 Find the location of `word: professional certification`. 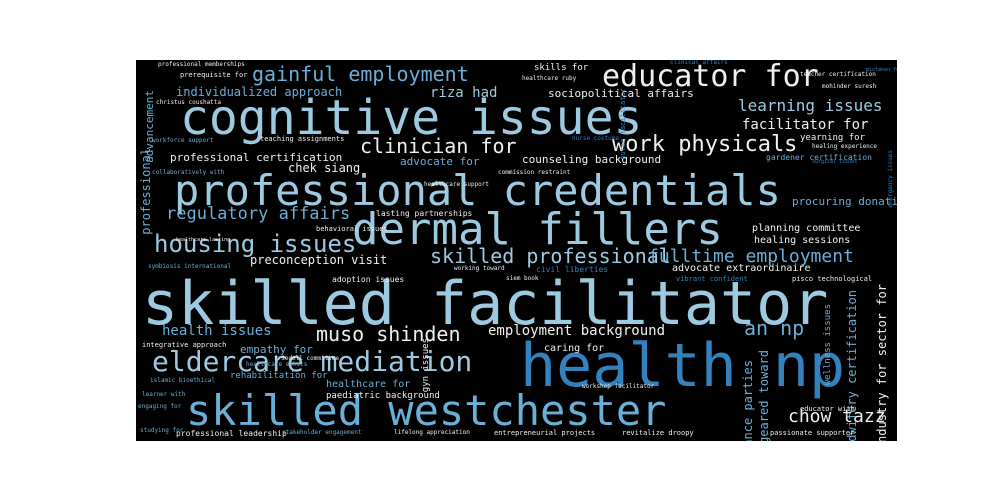

word: professional certification is located at coordinates (256, 157).